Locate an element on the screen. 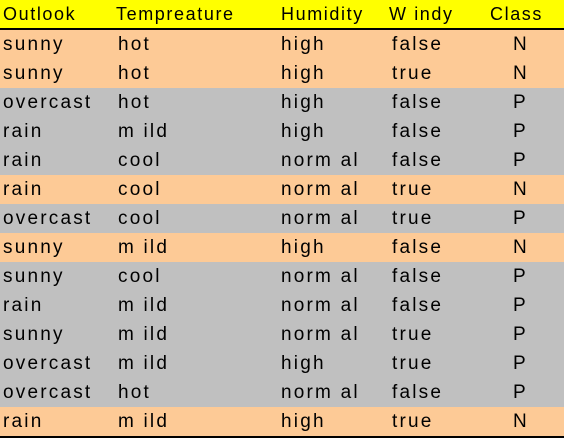  table-row: rain m ild high false P is located at coordinates (282, 131).